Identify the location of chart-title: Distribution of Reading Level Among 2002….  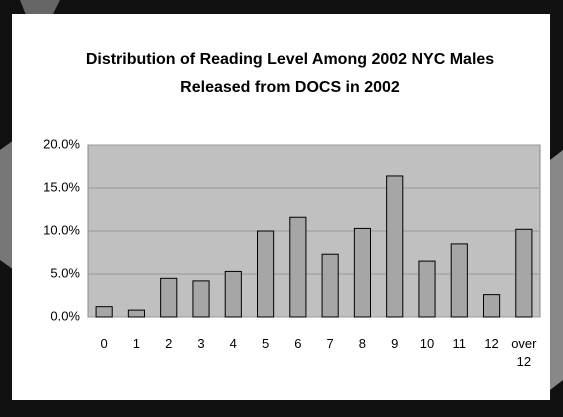
(290, 59).